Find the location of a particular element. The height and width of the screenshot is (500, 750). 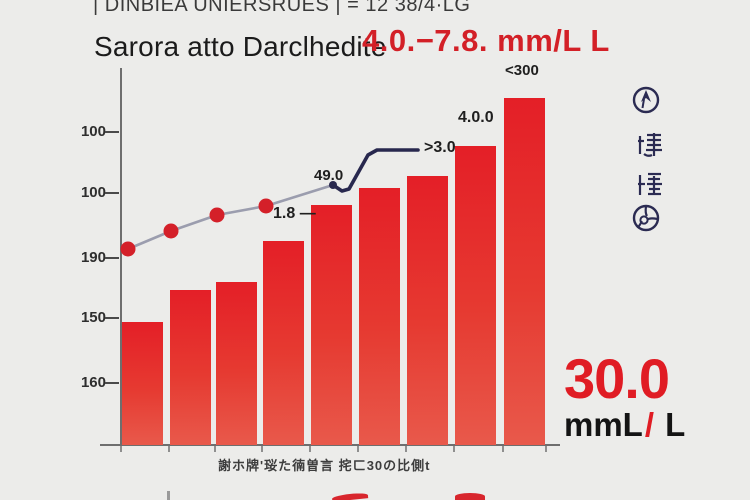

y-axis-line is located at coordinates (121, 256).